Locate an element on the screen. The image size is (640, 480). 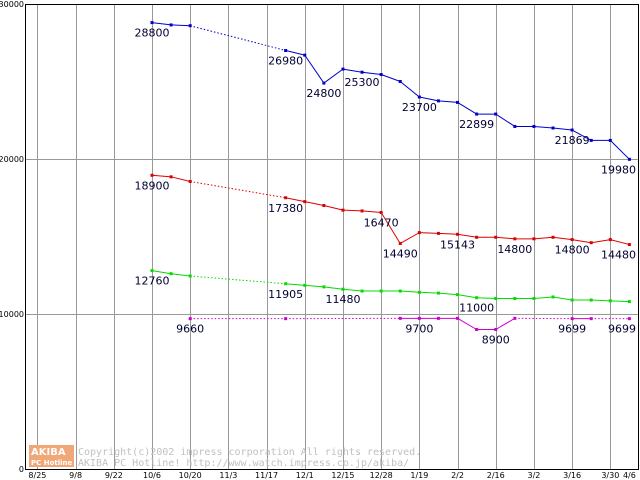
data-label: 17380 is located at coordinates (285, 208).